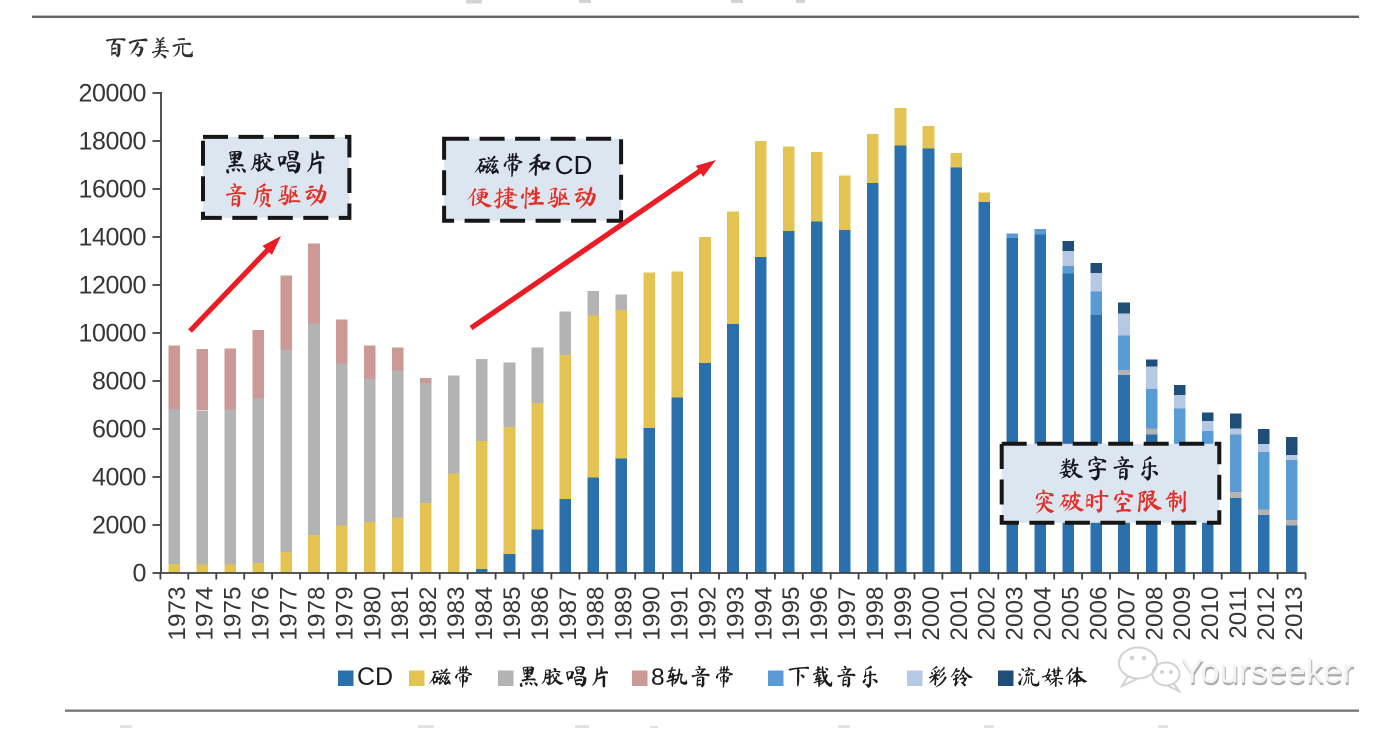  I want to click on svg-text: 8, so click(658, 677).